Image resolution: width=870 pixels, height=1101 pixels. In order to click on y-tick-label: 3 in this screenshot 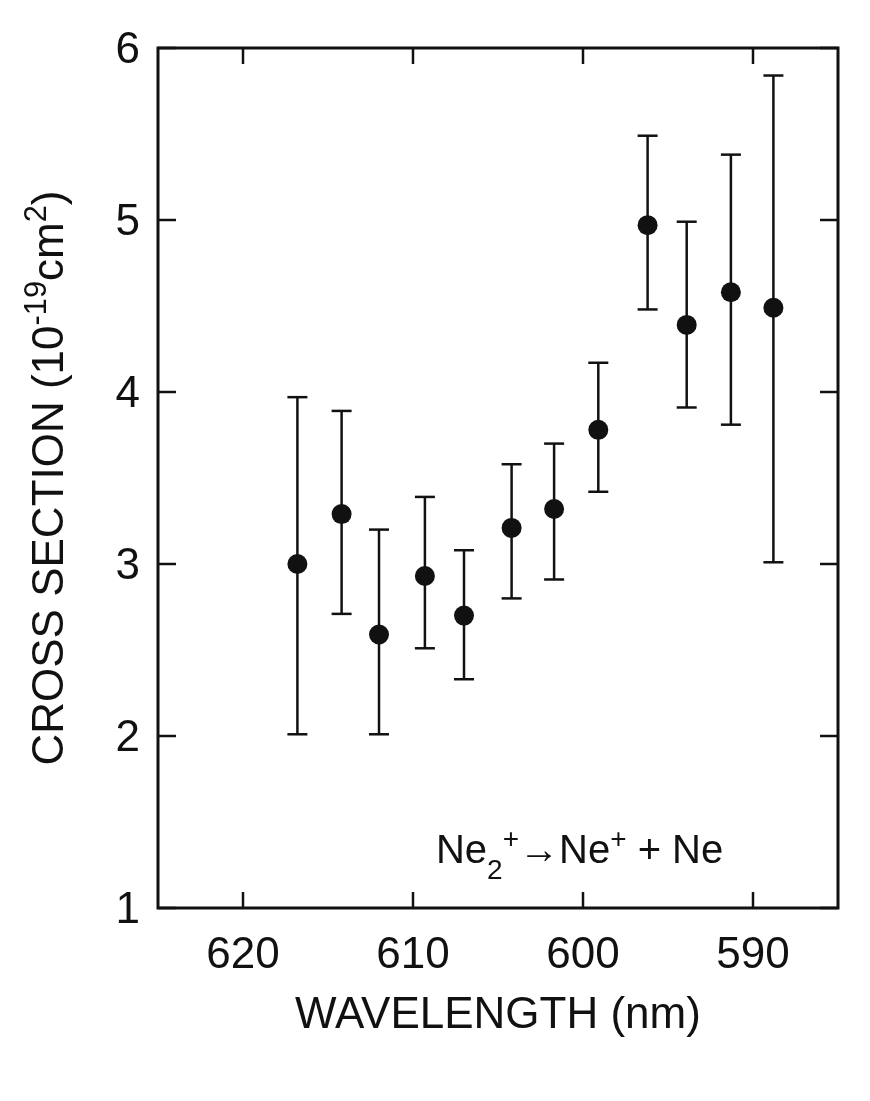, I will do `click(127, 564)`.